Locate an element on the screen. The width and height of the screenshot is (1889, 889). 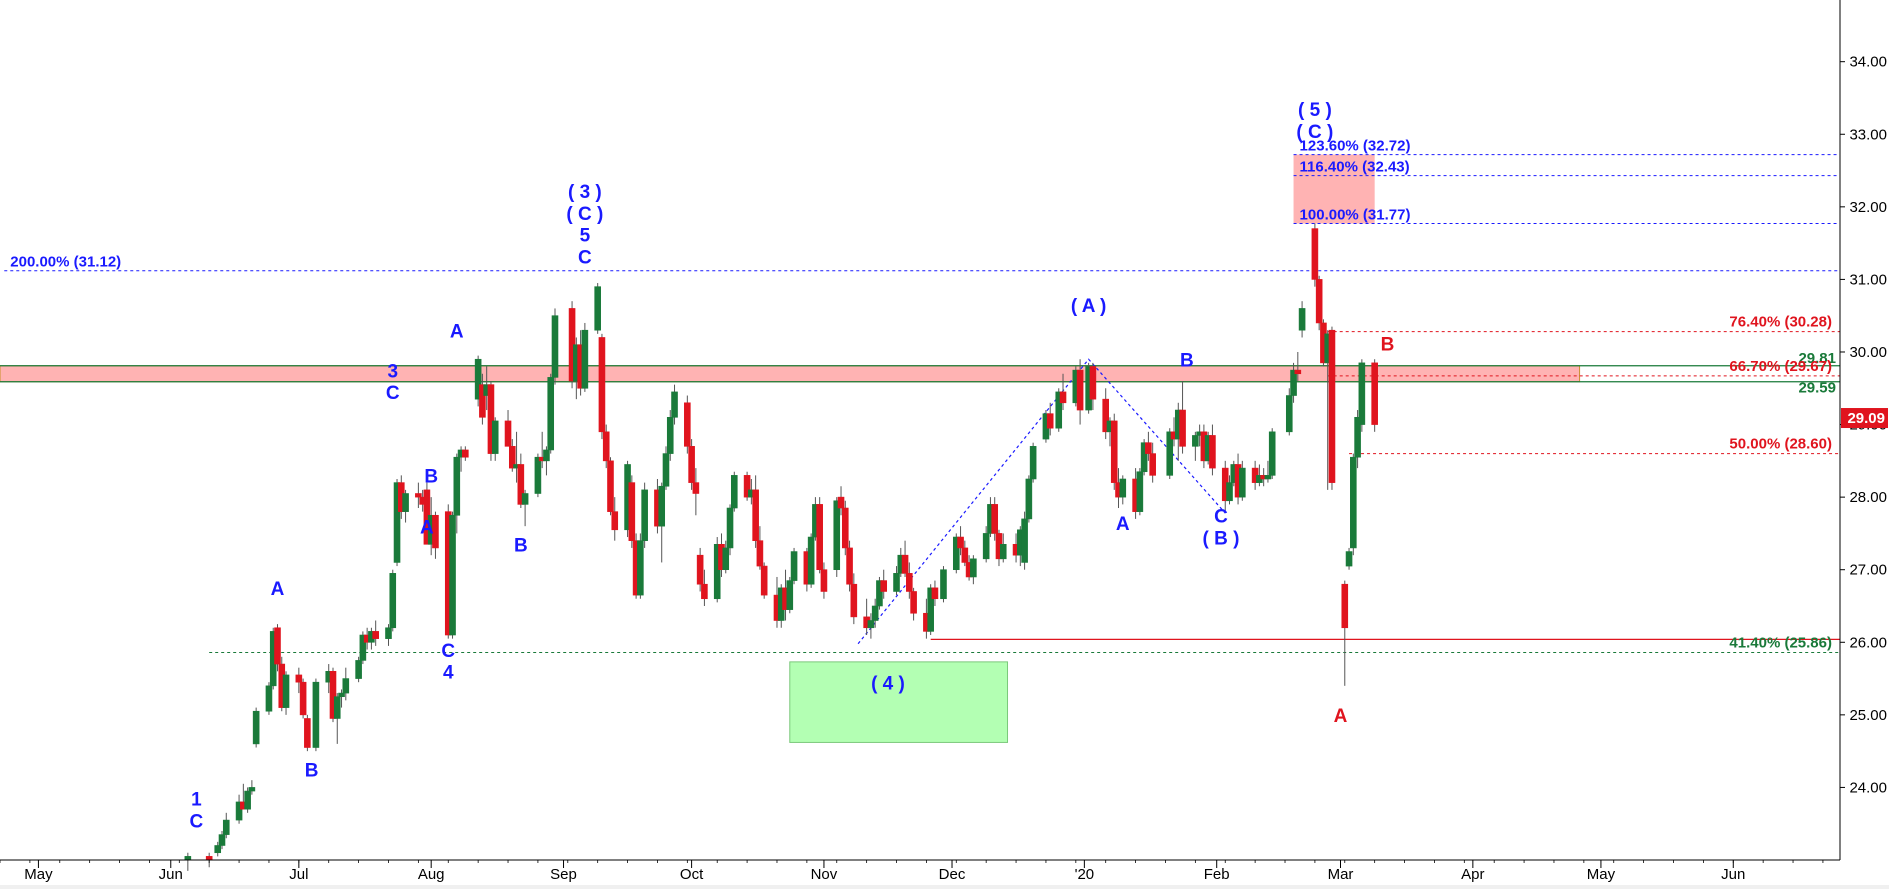
x-tick-label-4: Sep is located at coordinates (563, 874).